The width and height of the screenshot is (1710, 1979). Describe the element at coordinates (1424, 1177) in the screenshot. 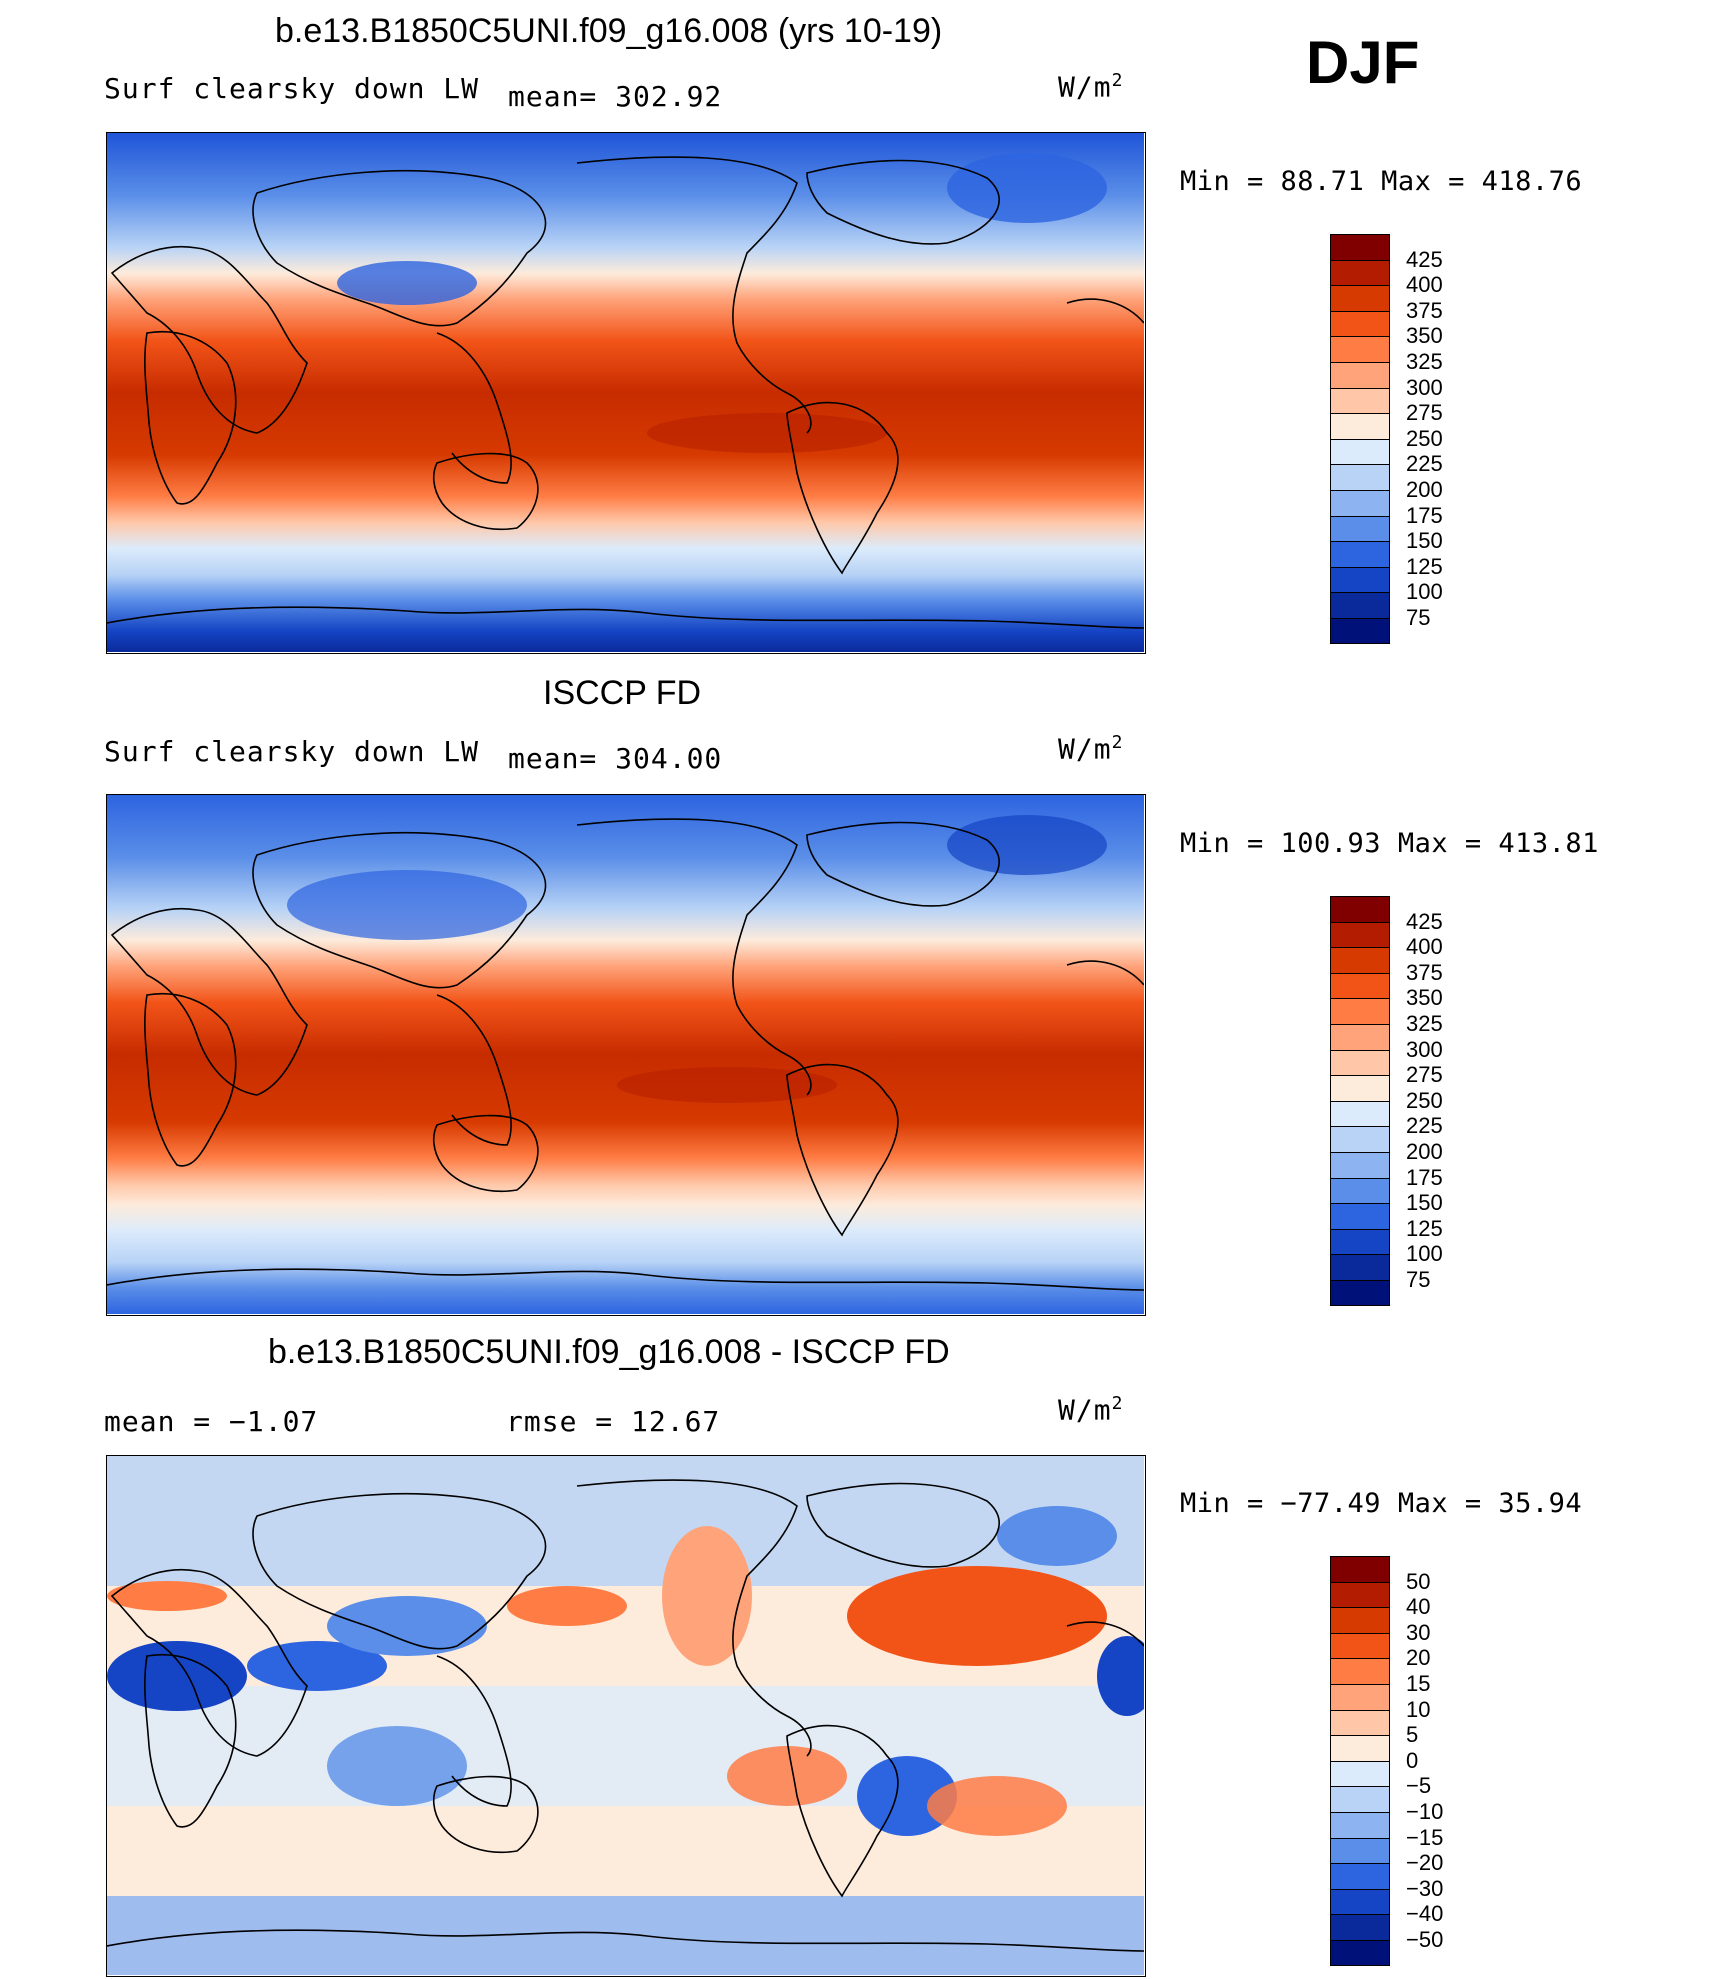

I see `colorbar-2-label: 175` at that location.